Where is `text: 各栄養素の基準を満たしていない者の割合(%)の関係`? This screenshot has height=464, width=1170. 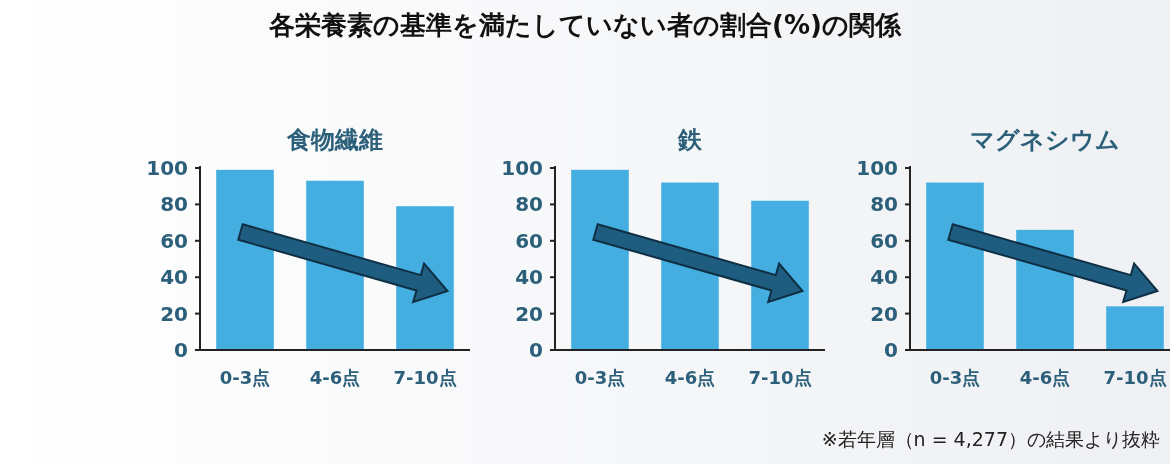
text: 各栄養素の基準を満たしていない者の割合(%)の関係 is located at coordinates (585, 25).